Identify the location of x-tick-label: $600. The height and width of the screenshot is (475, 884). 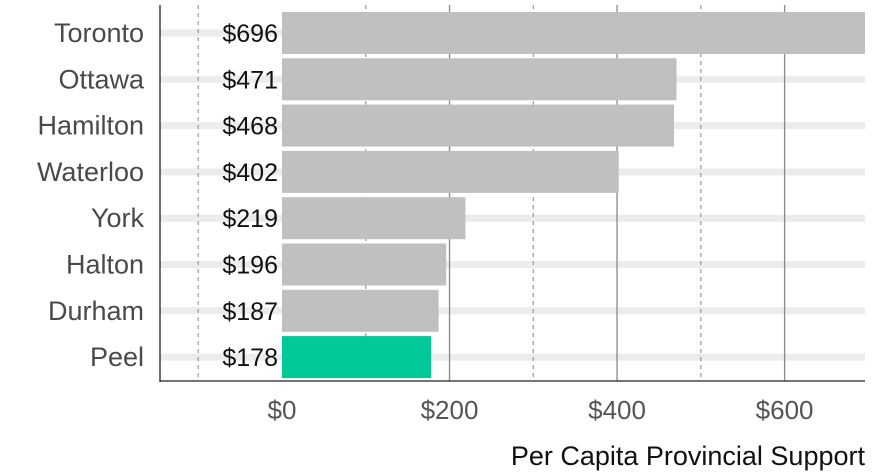
(785, 410).